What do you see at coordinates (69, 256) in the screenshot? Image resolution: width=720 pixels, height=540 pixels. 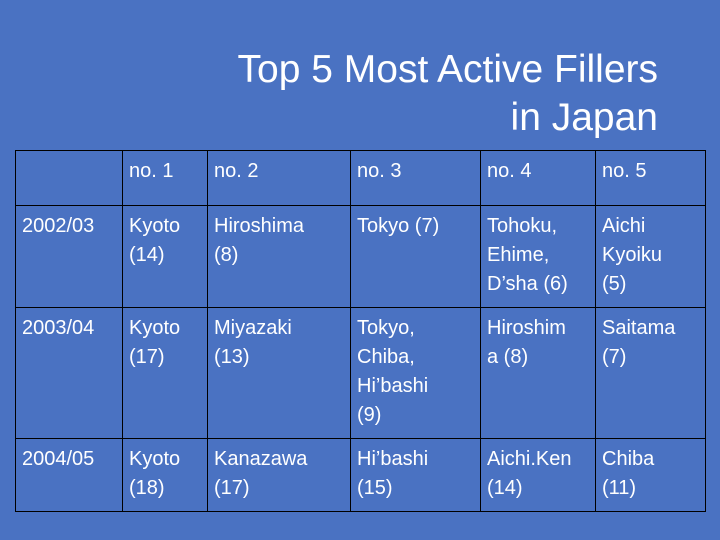 I see `row-year-cell: 2002/03` at bounding box center [69, 256].